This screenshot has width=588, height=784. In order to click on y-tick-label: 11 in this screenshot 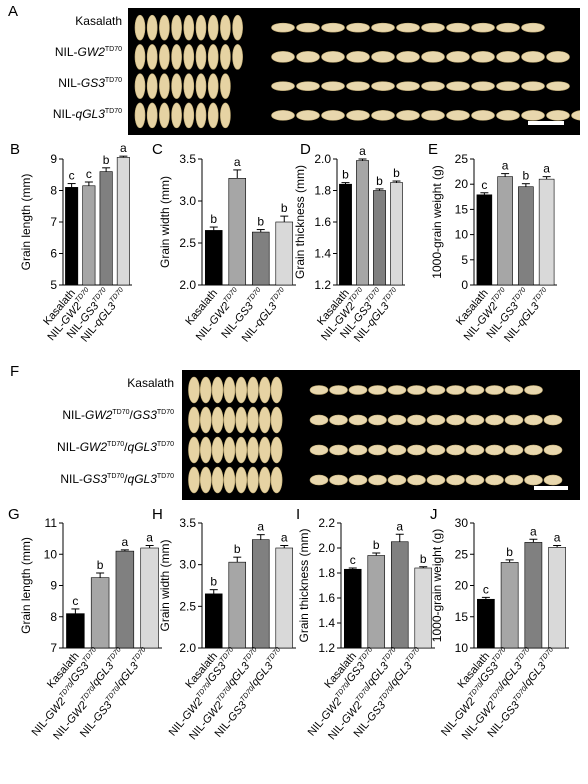, I will do `click(51, 523)`.